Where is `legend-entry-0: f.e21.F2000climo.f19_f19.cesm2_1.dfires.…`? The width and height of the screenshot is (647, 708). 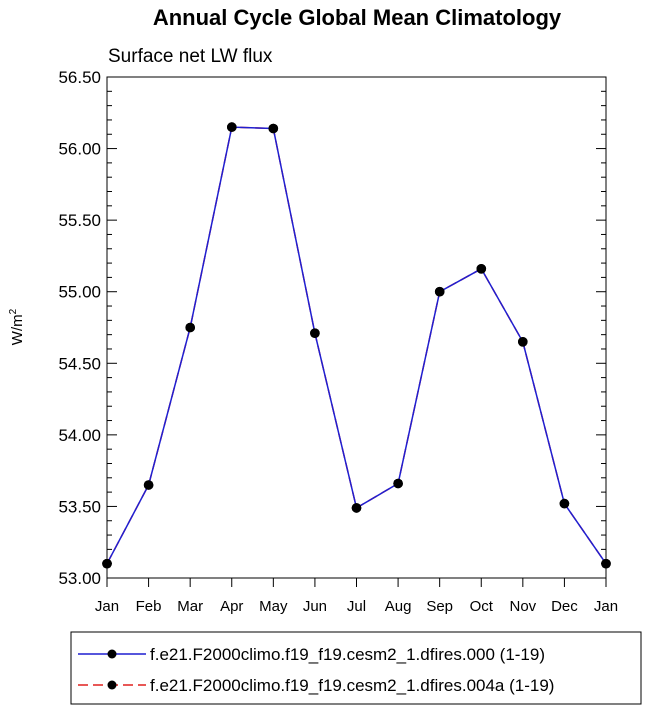
legend-entry-0: f.e21.F2000climo.f19_f19.cesm2_1.dfires.… is located at coordinates (347, 654).